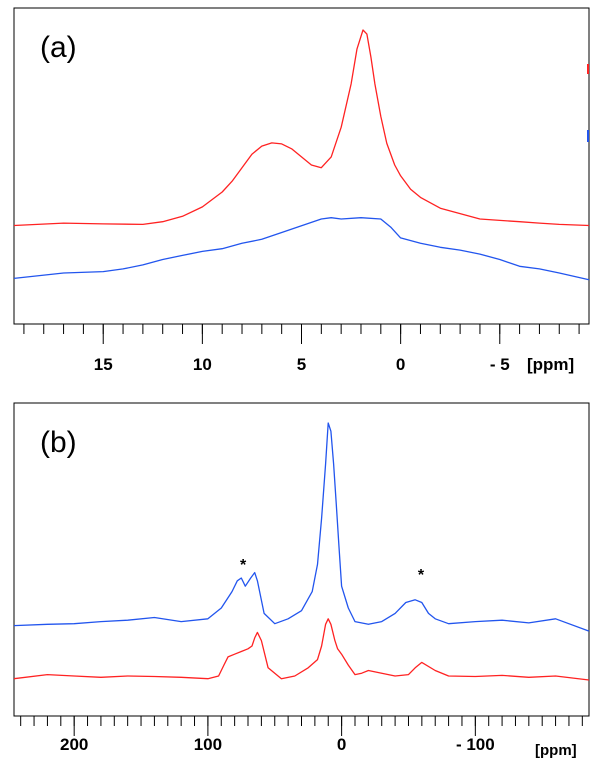 The height and width of the screenshot is (770, 600). Describe the element at coordinates (341, 744) in the screenshot. I see `panel-b-tick-label: 0` at that location.